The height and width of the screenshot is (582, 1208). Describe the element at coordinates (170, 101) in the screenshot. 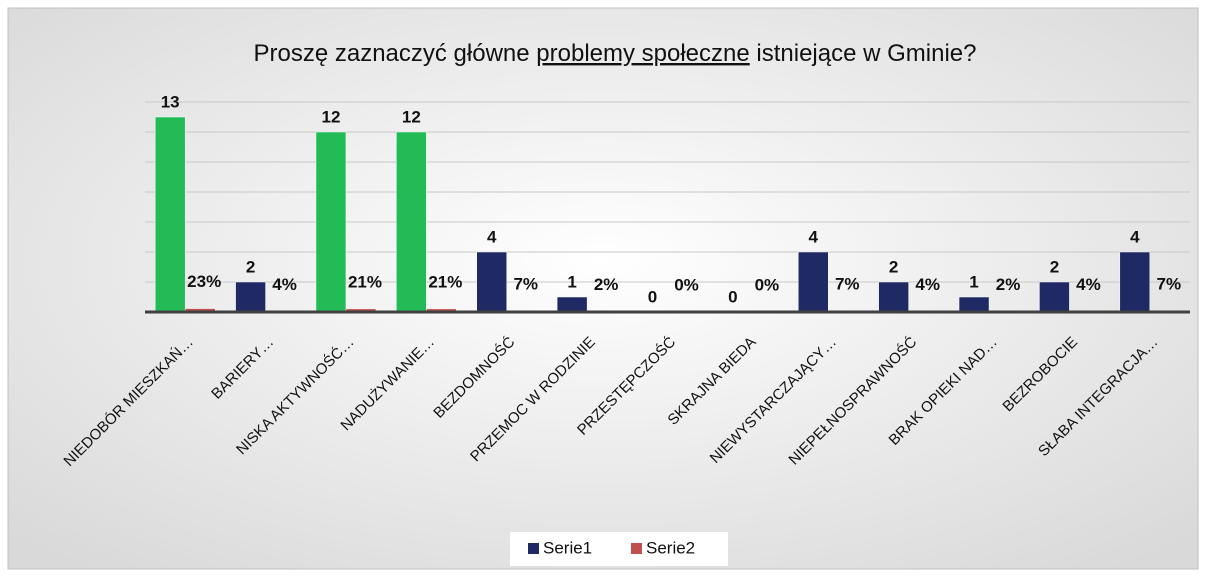

I see `data-label: 13` at that location.